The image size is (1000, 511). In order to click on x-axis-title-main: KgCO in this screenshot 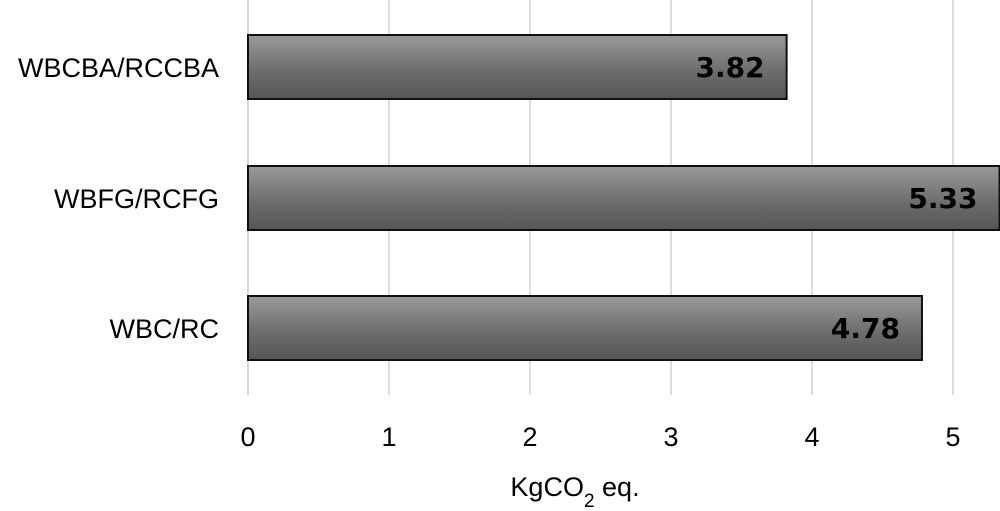, I will do `click(547, 487)`.